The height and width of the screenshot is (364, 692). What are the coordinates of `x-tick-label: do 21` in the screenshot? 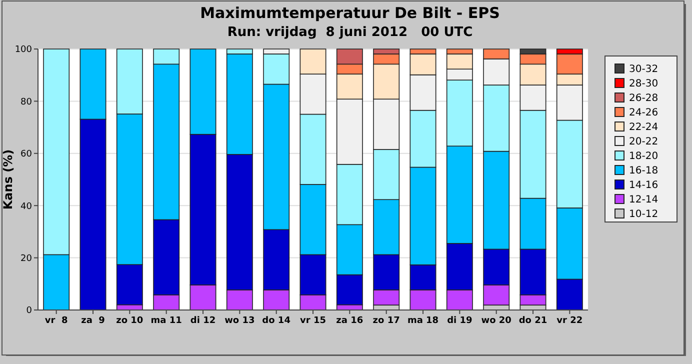 It's located at (533, 321).